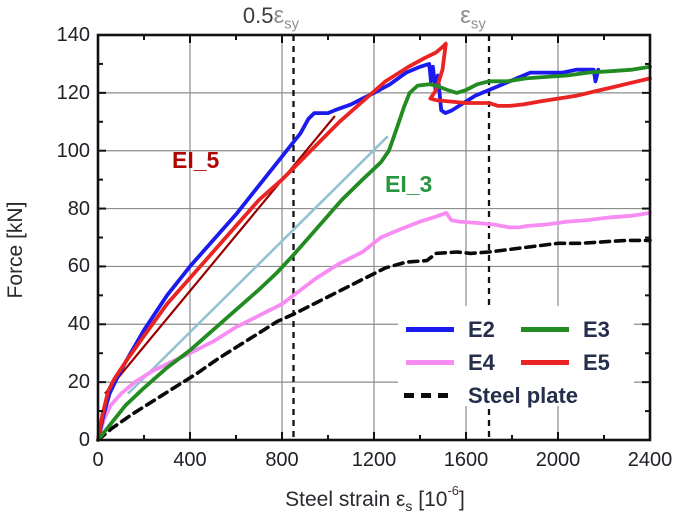  Describe the element at coordinates (430, 329) in the screenshot. I see `legend-swatch-e2` at that location.